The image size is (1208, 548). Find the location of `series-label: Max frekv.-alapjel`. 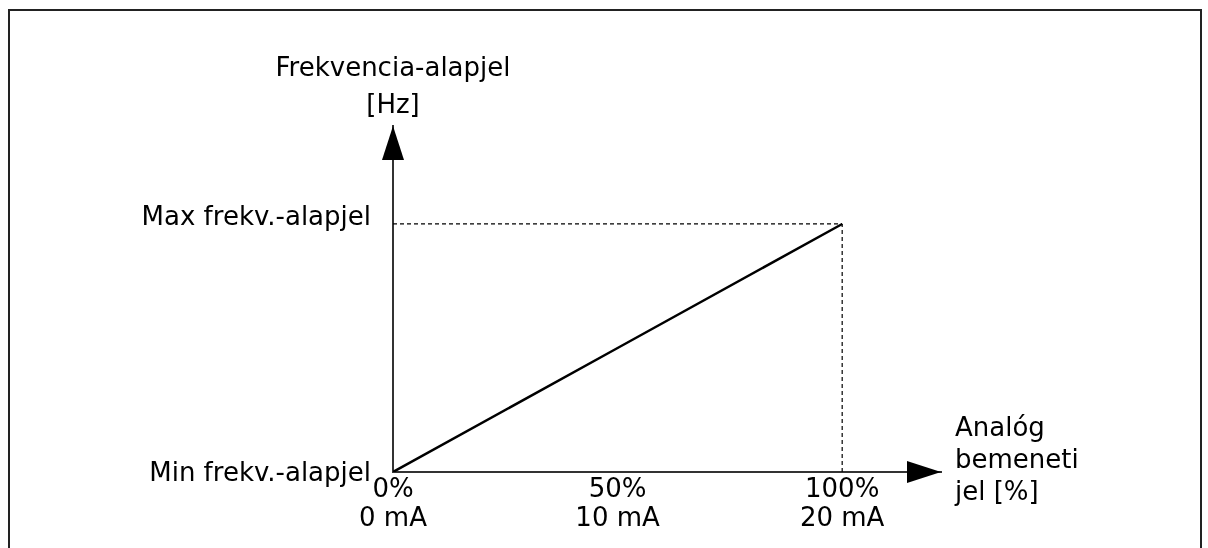

series-label: Max frekv.-alapjel is located at coordinates (256, 215).